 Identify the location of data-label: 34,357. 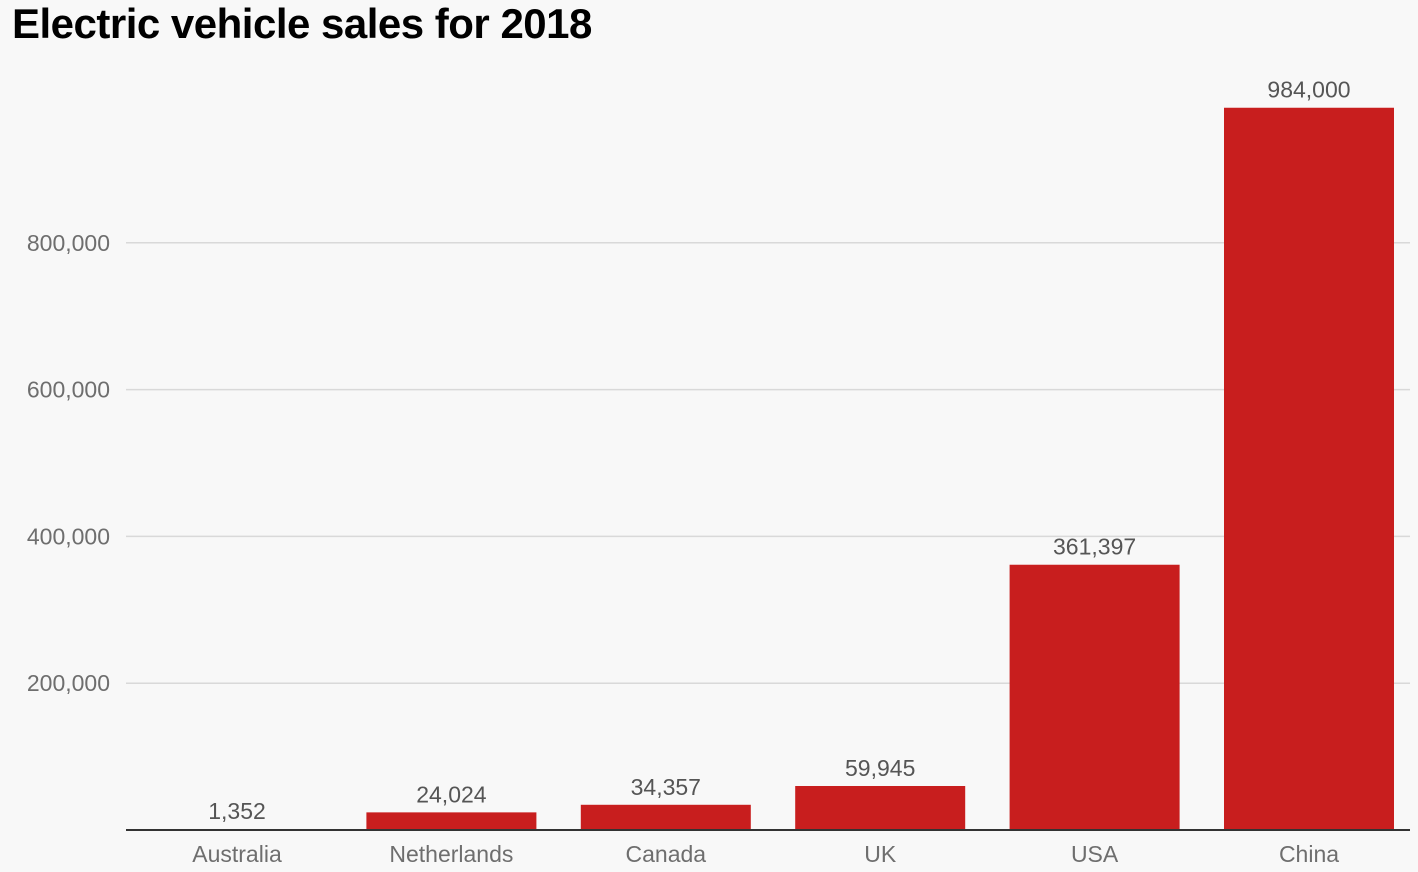
(666, 787).